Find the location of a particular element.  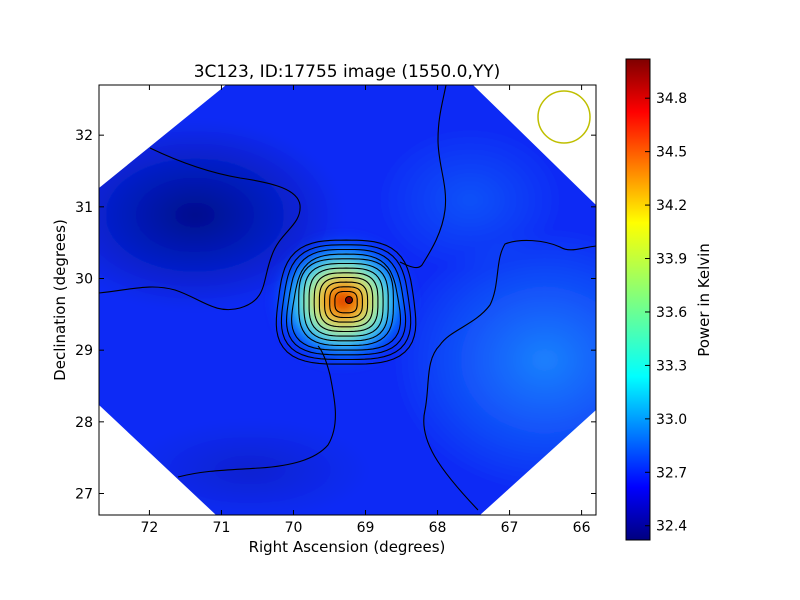

contour-ring is located at coordinates (346, 302).